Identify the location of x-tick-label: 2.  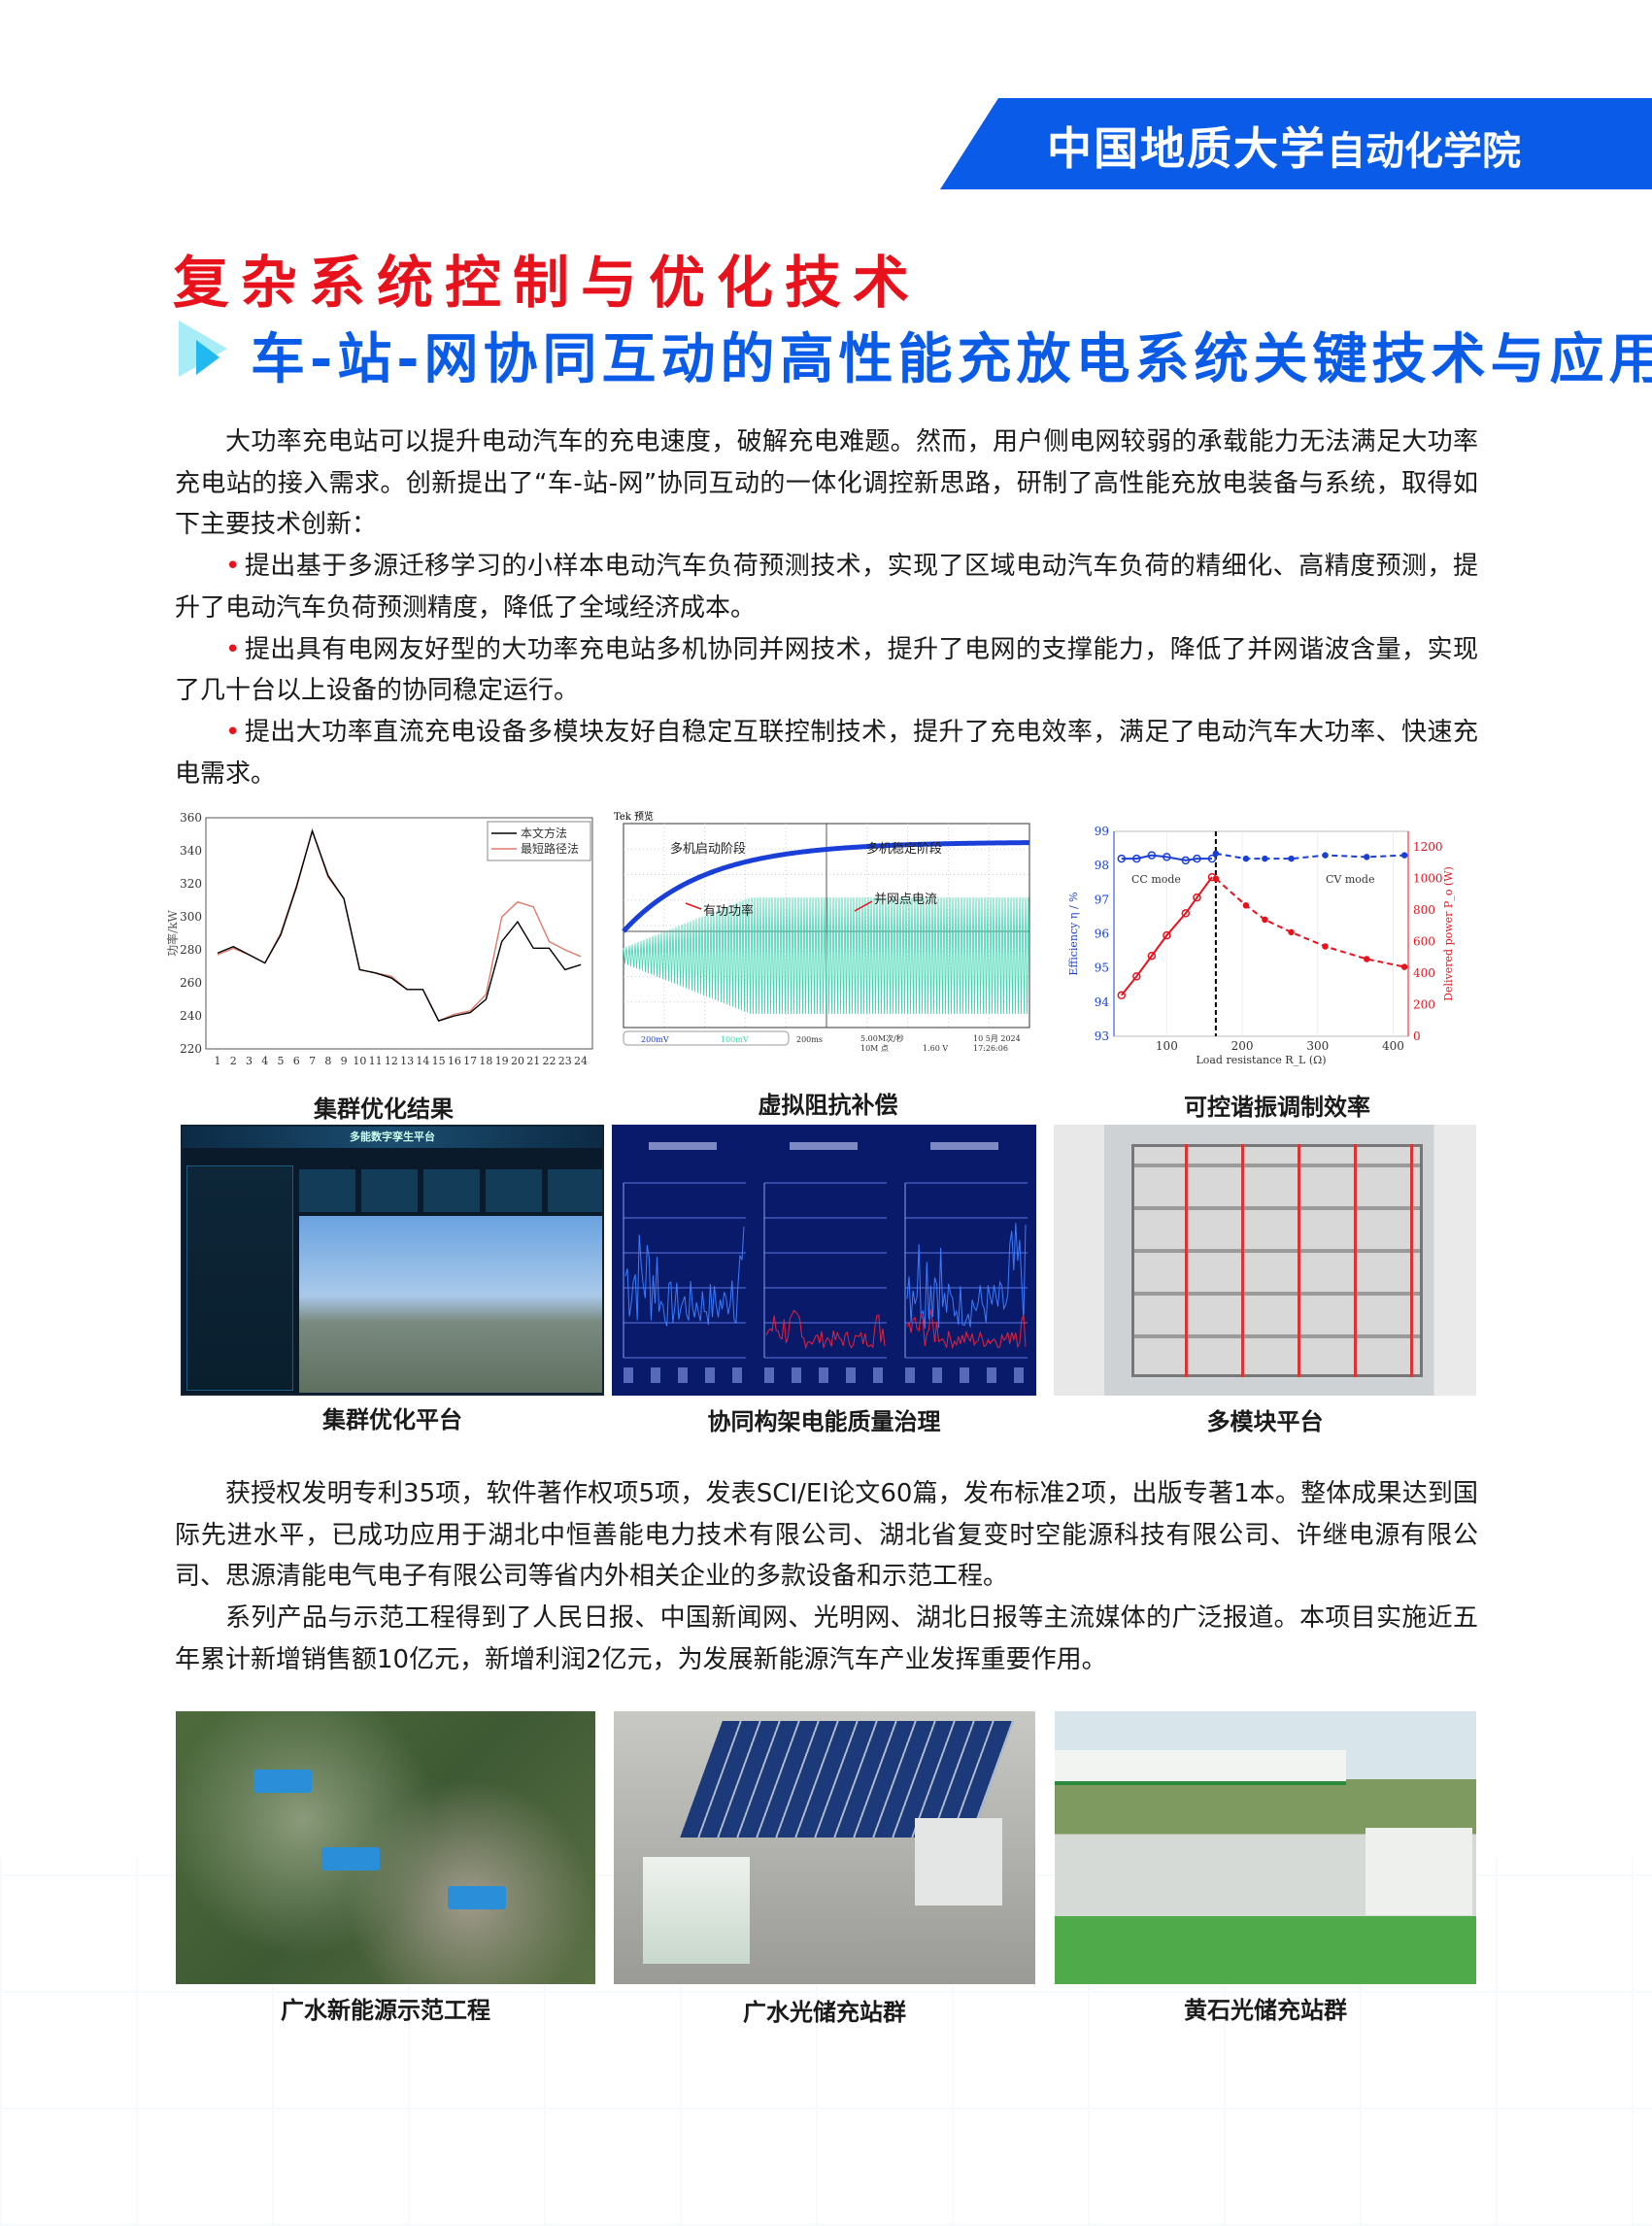
(233, 1061).